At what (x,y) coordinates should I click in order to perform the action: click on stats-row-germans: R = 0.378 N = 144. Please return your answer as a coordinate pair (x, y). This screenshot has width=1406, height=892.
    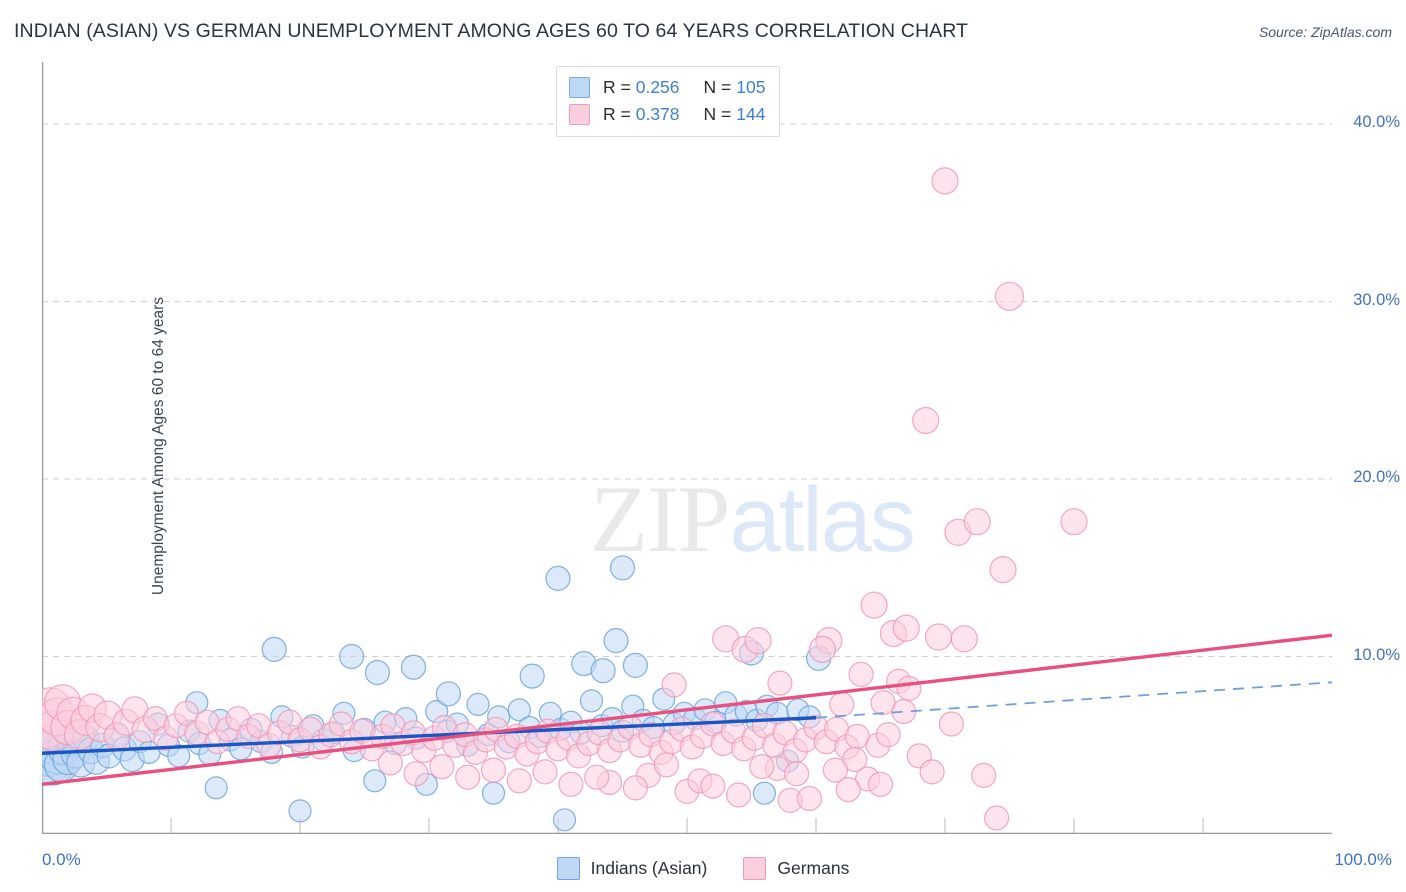
    Looking at the image, I should click on (667, 114).